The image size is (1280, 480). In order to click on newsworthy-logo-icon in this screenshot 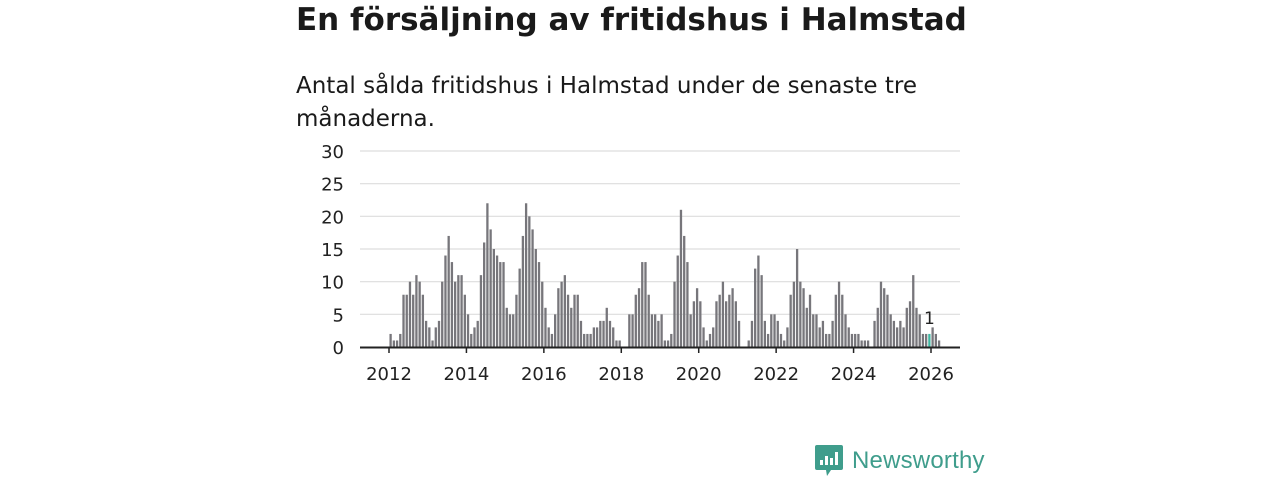, I will do `click(829, 460)`.